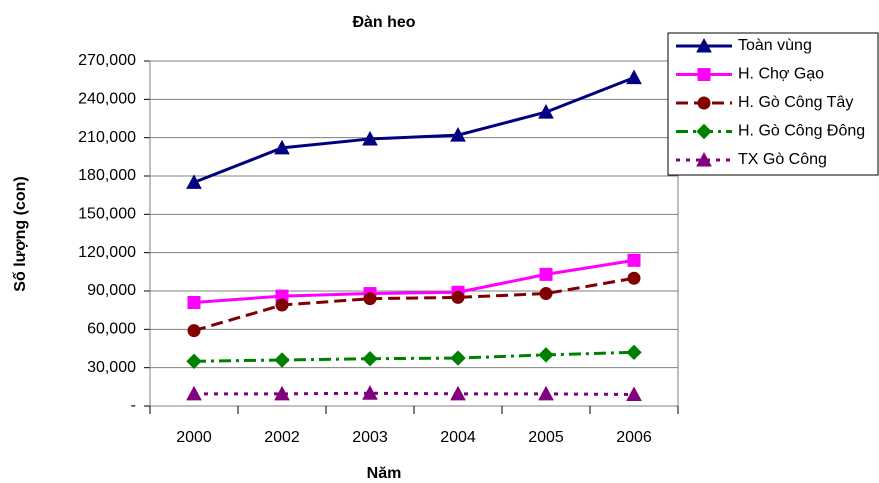 The width and height of the screenshot is (879, 483). Describe the element at coordinates (782, 159) in the screenshot. I see `legend-label: TX Gò Công` at that location.